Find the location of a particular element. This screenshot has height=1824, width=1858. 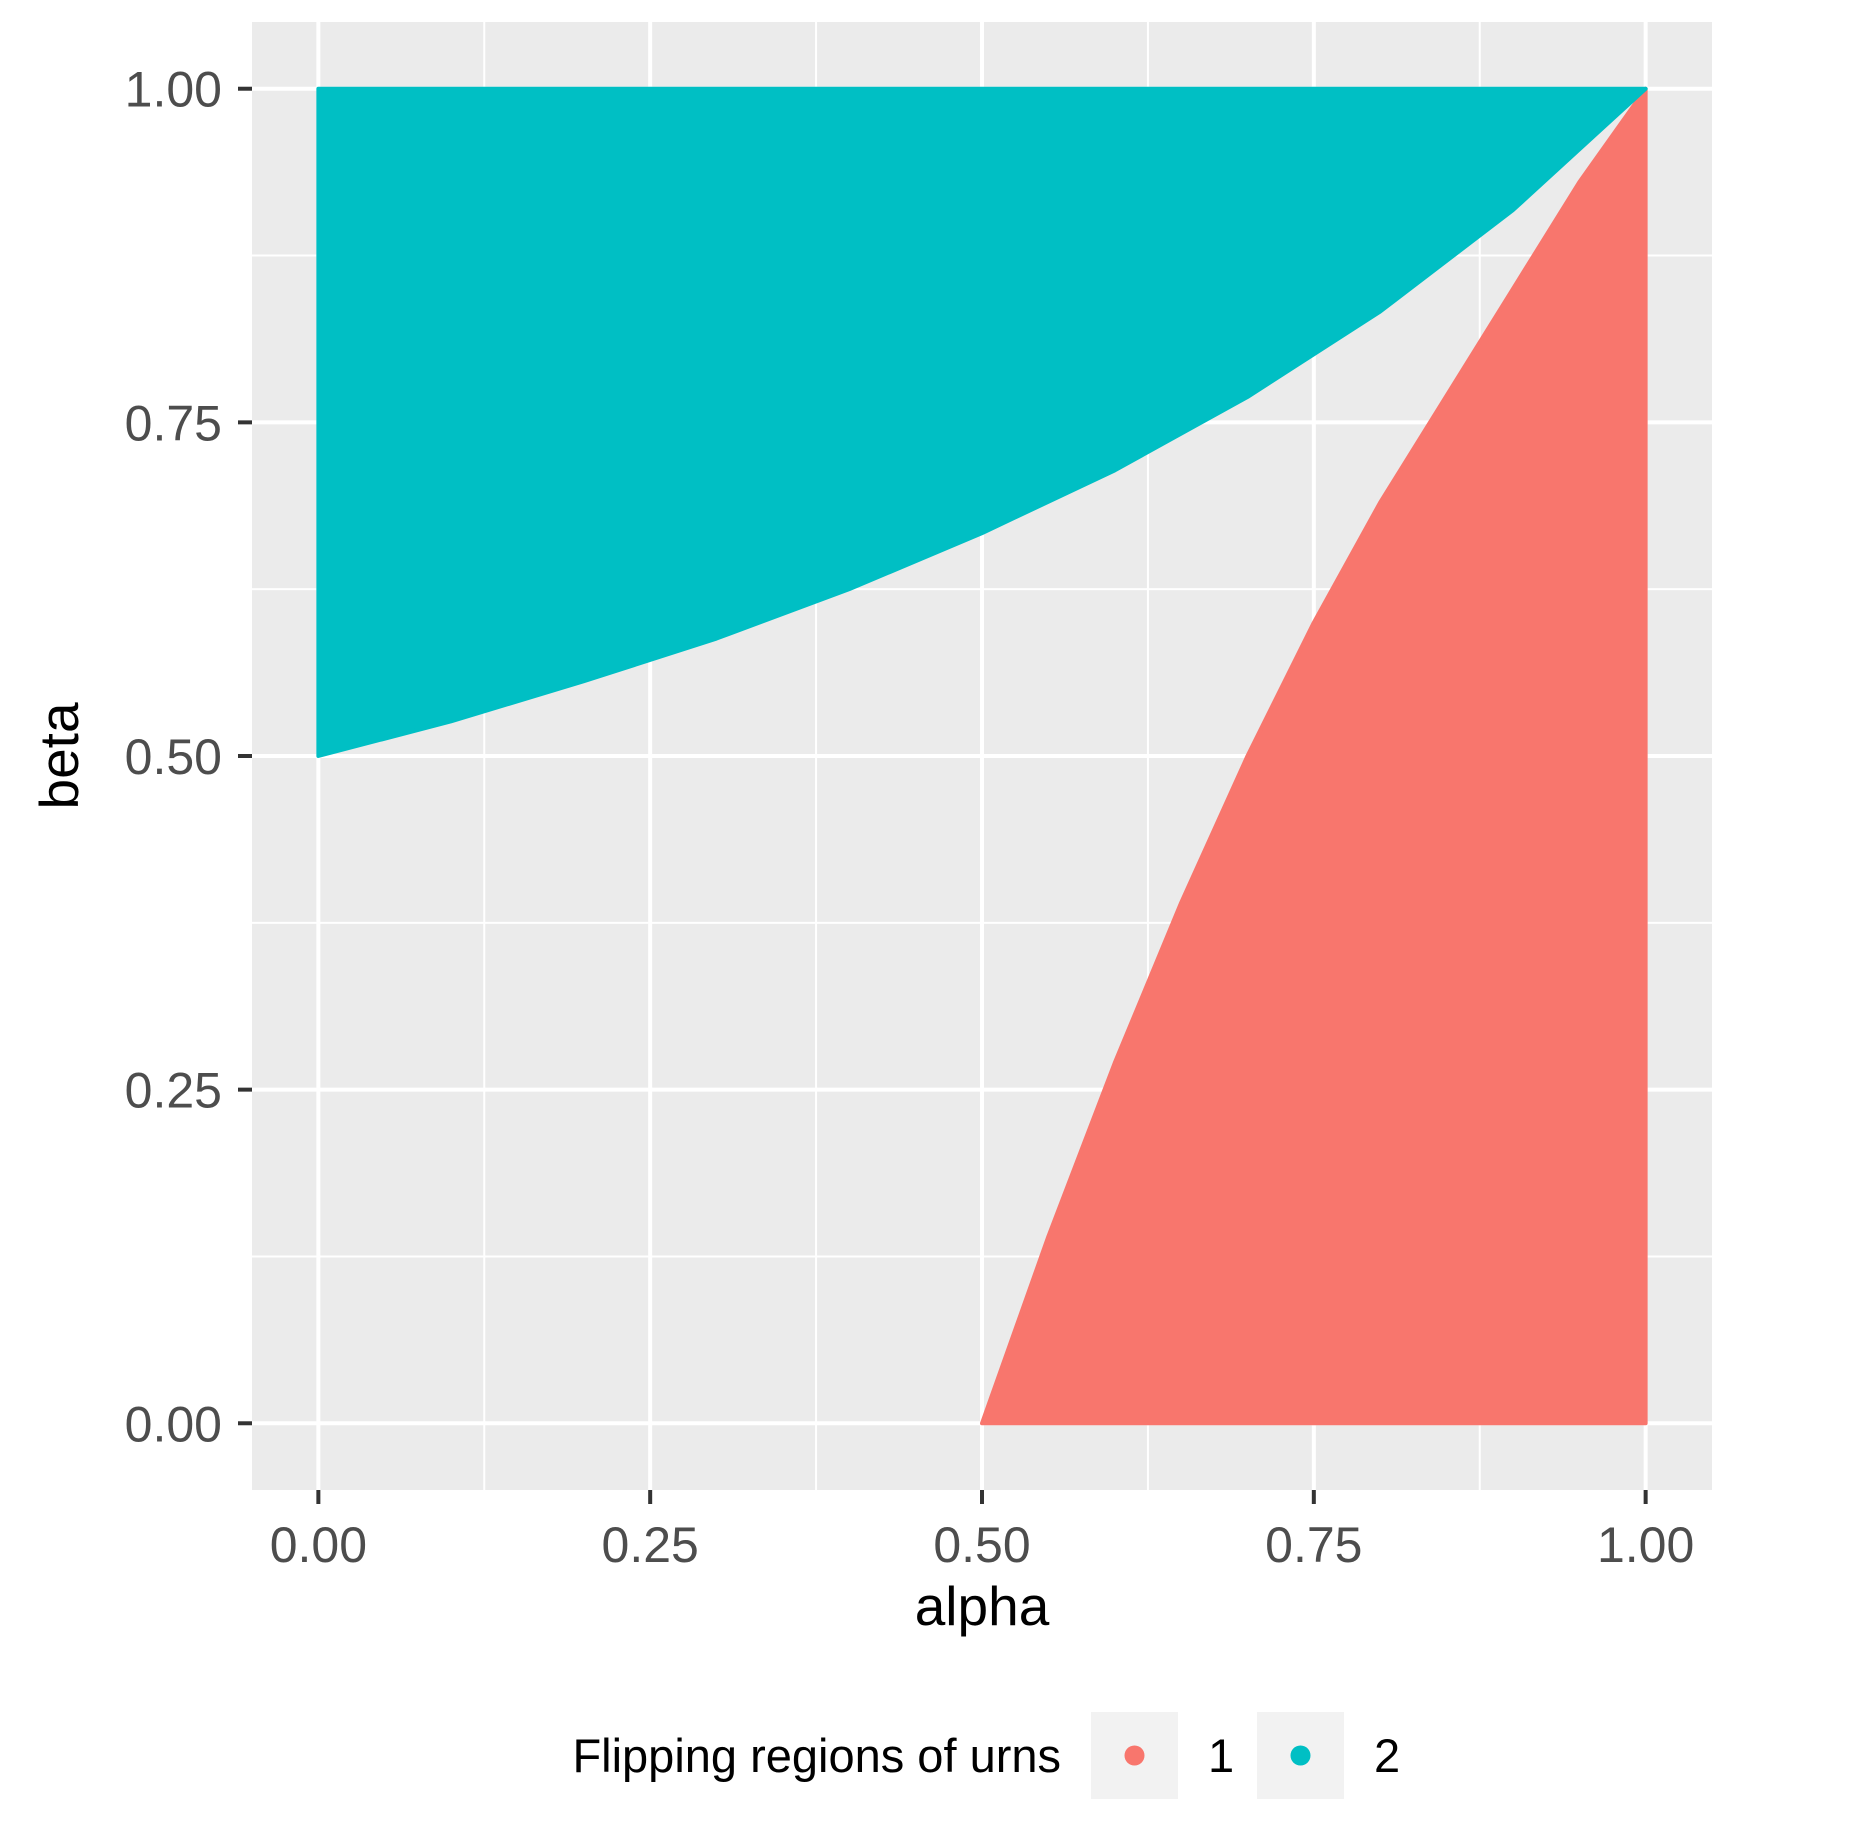

x-tick-label: 1.00 is located at coordinates (1645, 1545).